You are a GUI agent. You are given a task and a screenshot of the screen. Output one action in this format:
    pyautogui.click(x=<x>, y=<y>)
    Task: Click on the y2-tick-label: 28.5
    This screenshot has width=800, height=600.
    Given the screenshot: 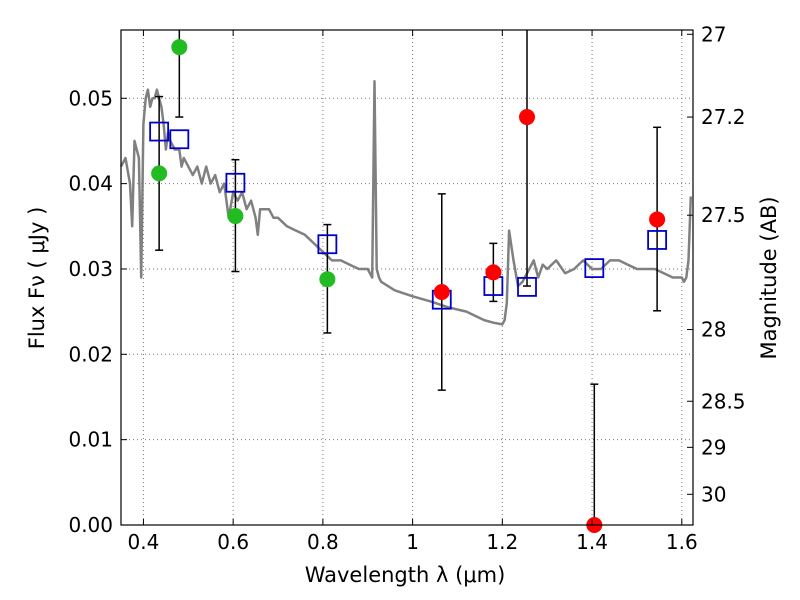 What is the action you would take?
    pyautogui.click(x=723, y=401)
    